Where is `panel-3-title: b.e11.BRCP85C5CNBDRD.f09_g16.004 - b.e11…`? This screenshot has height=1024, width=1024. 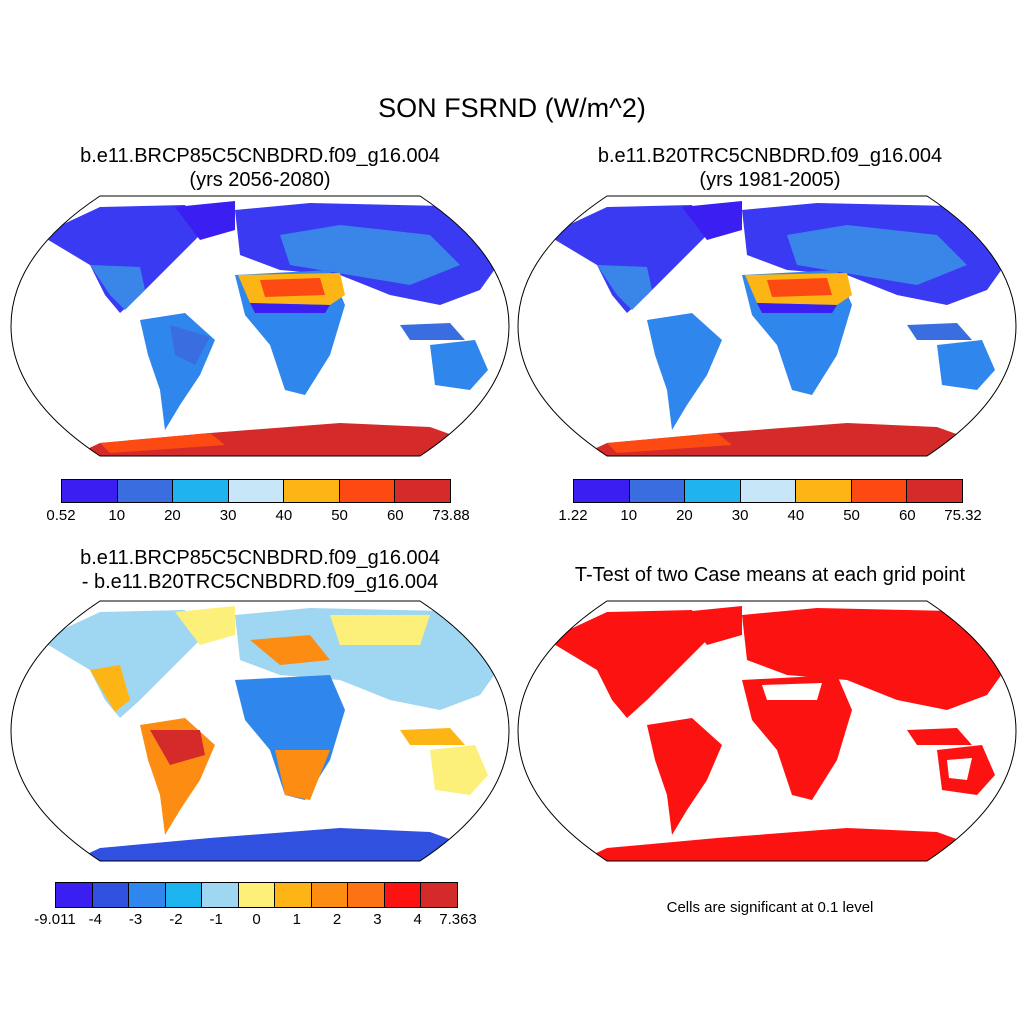
panel-3-title: b.e11.BRCP85C5CNBDRD.f09_g16.004 - b.e11… is located at coordinates (260, 570).